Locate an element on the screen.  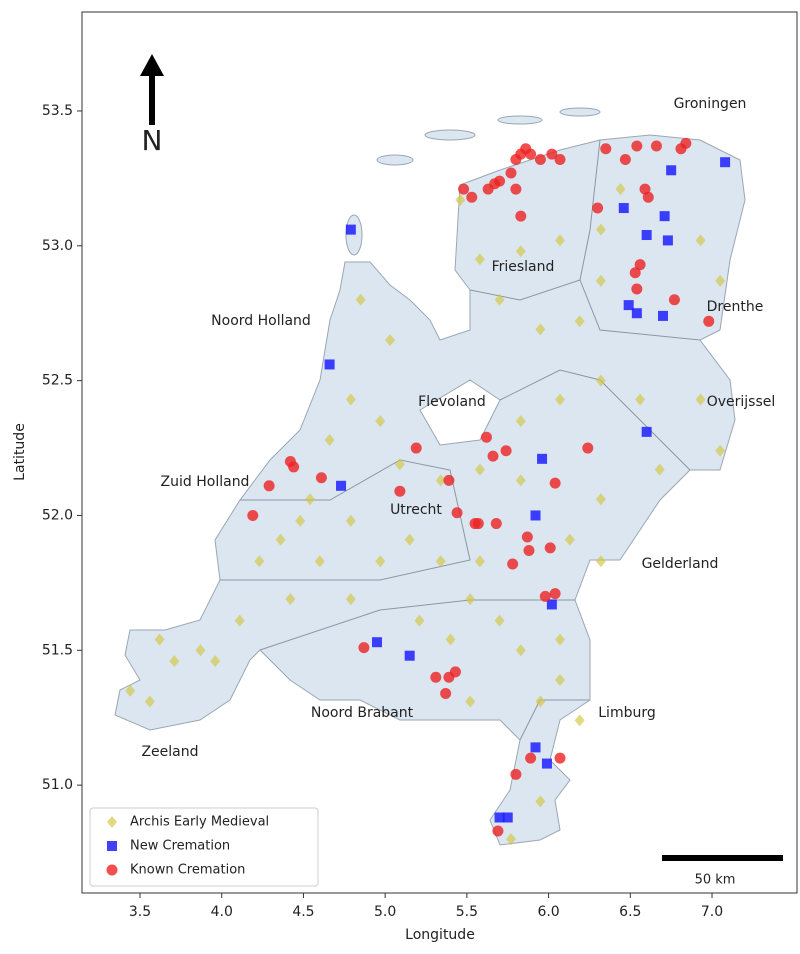
legend-label: New Cremation is located at coordinates (180, 846).